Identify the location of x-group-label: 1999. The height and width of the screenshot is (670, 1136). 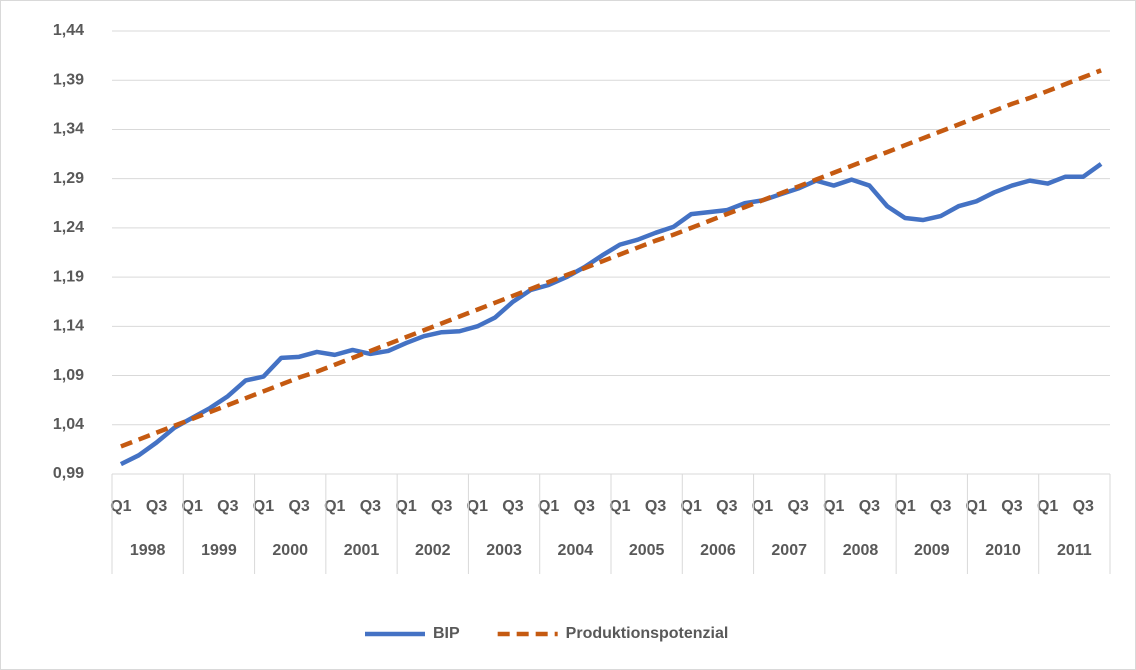
(219, 550).